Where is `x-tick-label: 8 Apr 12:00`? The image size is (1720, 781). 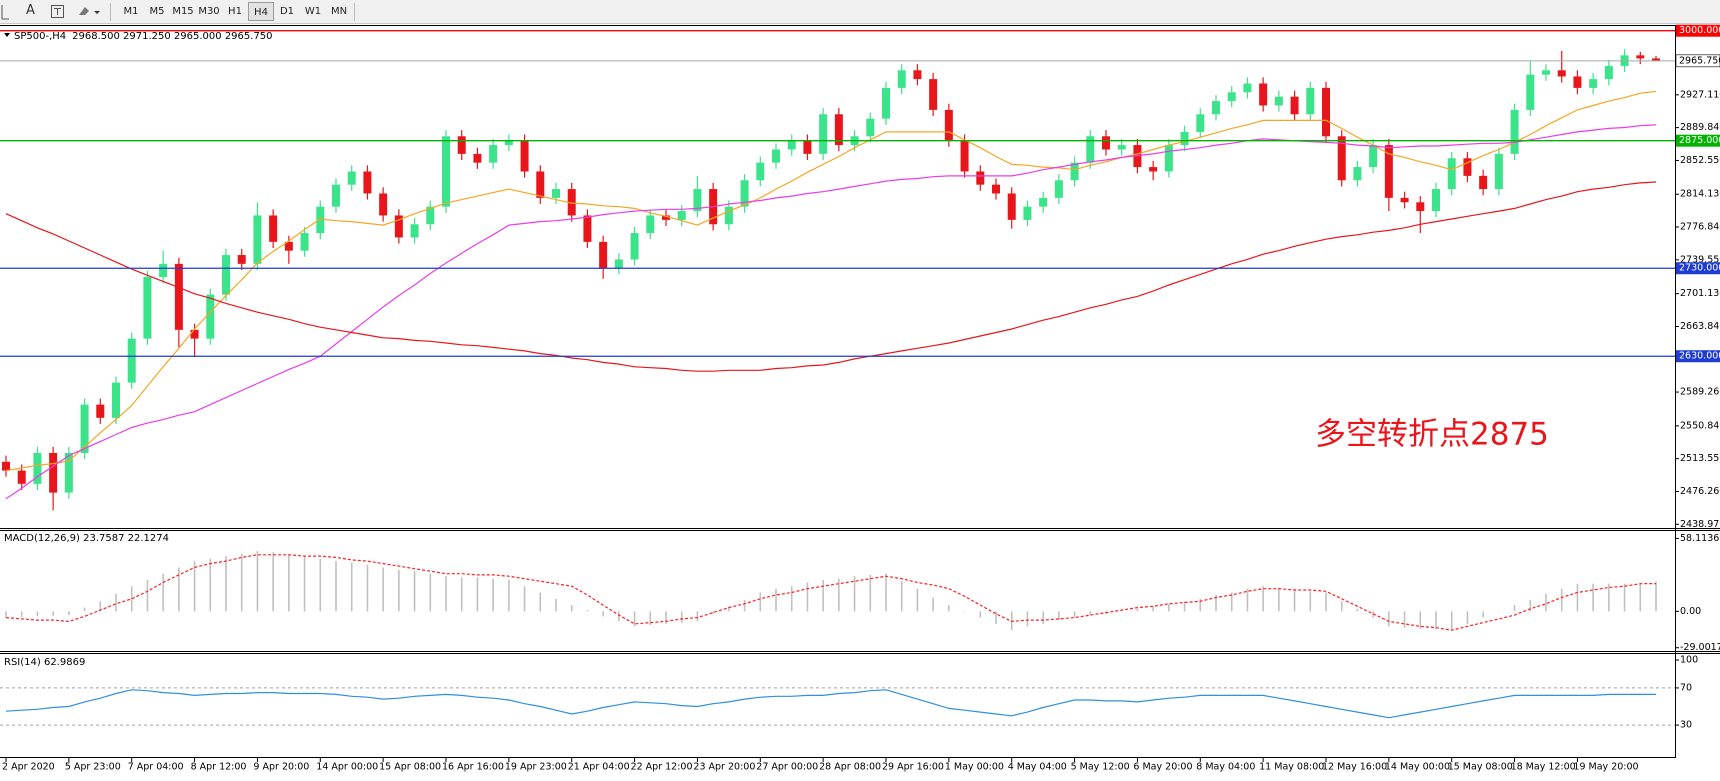
x-tick-label: 8 Apr 12:00 is located at coordinates (219, 767).